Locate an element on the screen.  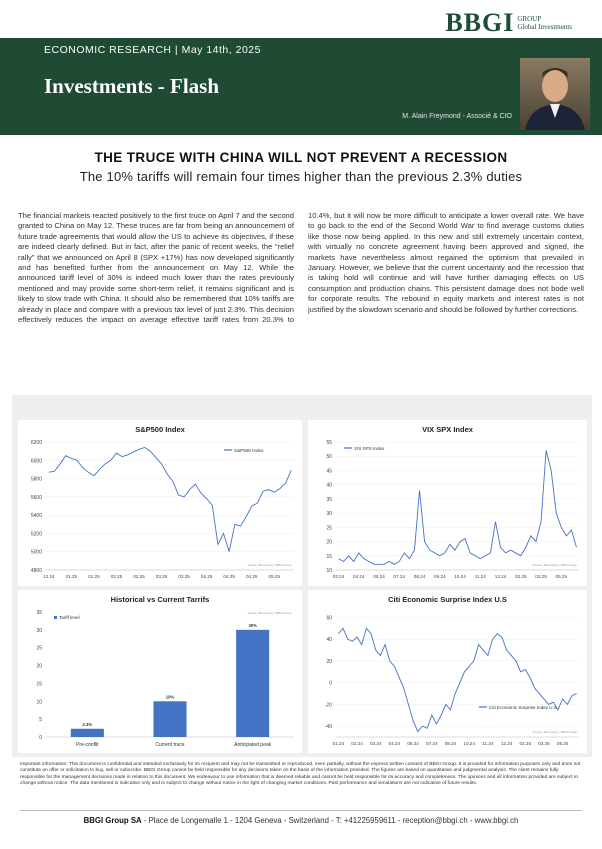
legend-label: Citi Economic Surprise Index U.S is located at coordinates (523, 707).